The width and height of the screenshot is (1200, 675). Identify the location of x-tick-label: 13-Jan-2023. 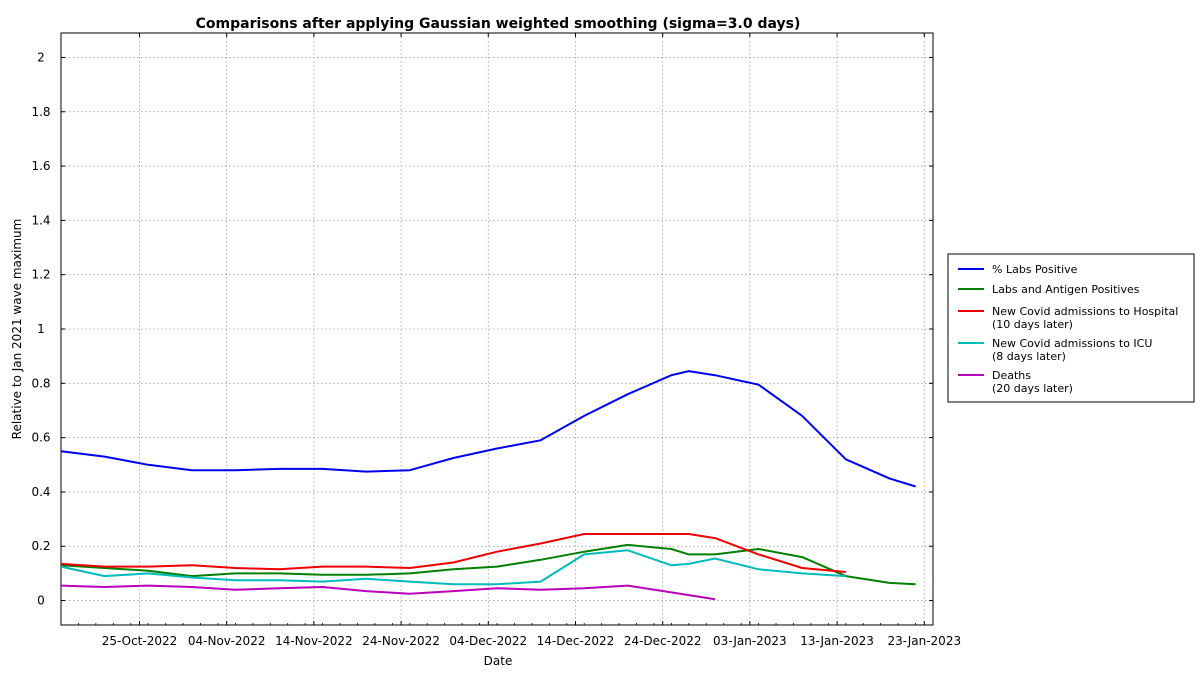
(837, 641).